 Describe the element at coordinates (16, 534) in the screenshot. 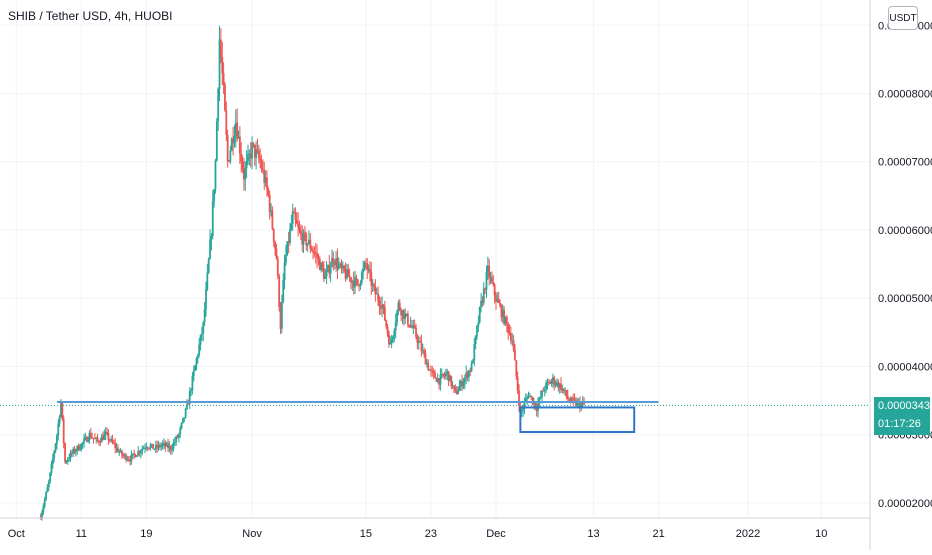

I see `x-tick-label: Oct` at that location.